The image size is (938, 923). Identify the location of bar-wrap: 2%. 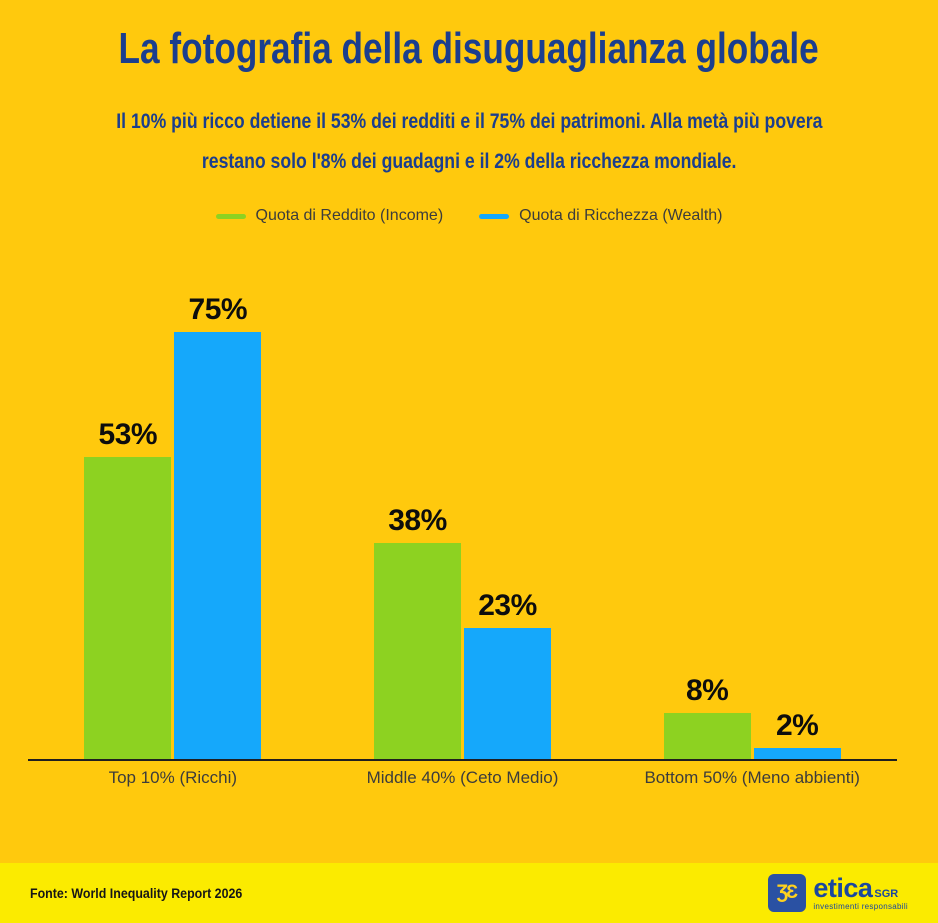
(797, 734).